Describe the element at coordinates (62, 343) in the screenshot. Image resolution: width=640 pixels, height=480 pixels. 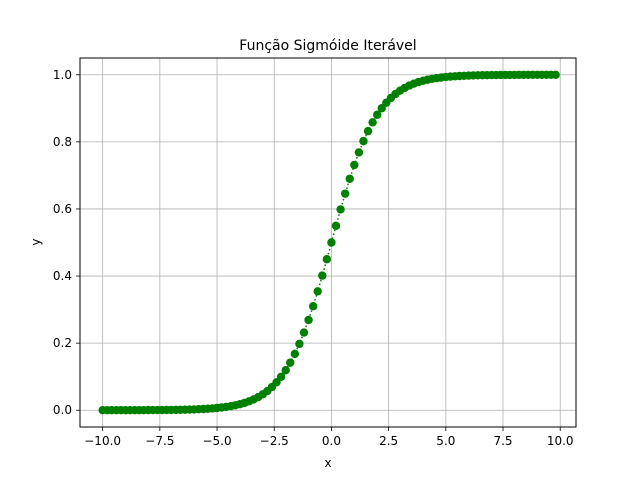
I see `y-tick-label: 0.2` at that location.